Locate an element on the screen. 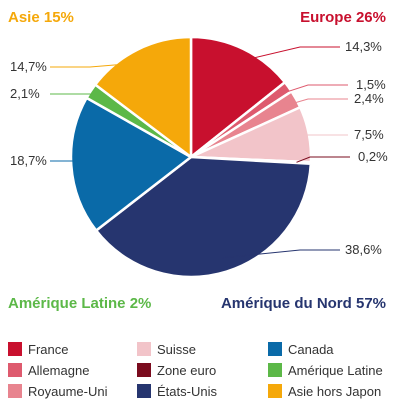  leader-line-amerique-latine is located at coordinates (76, 96).